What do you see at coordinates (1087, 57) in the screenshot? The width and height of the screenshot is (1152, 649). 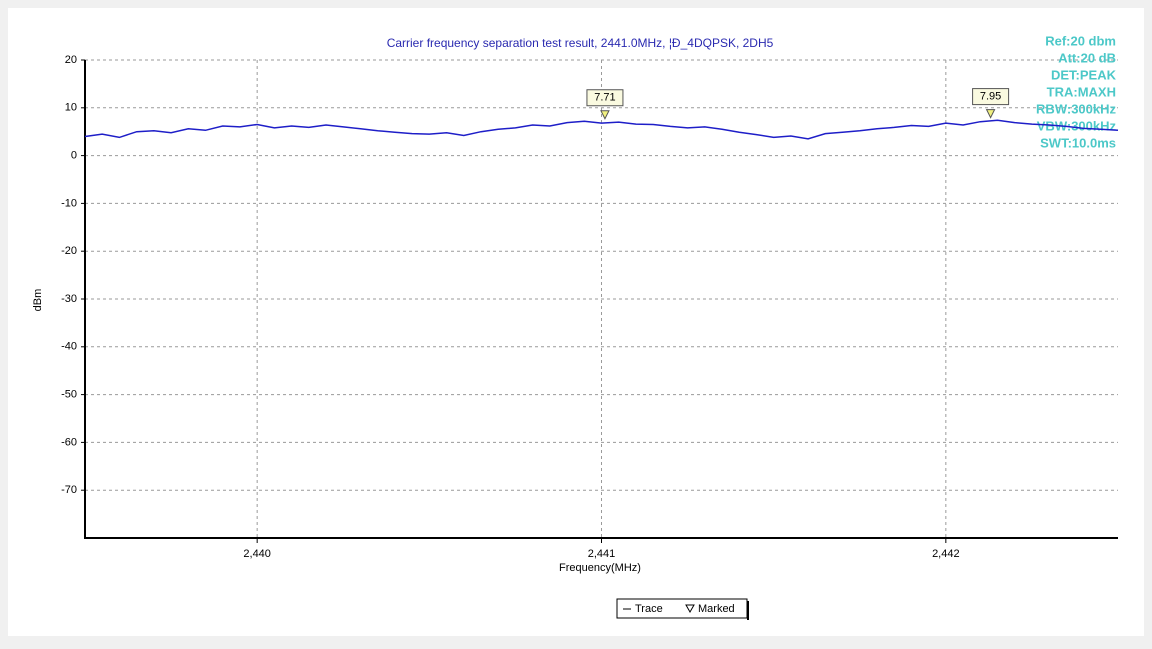 I see `instrument-setting: Att:20 dB` at bounding box center [1087, 57].